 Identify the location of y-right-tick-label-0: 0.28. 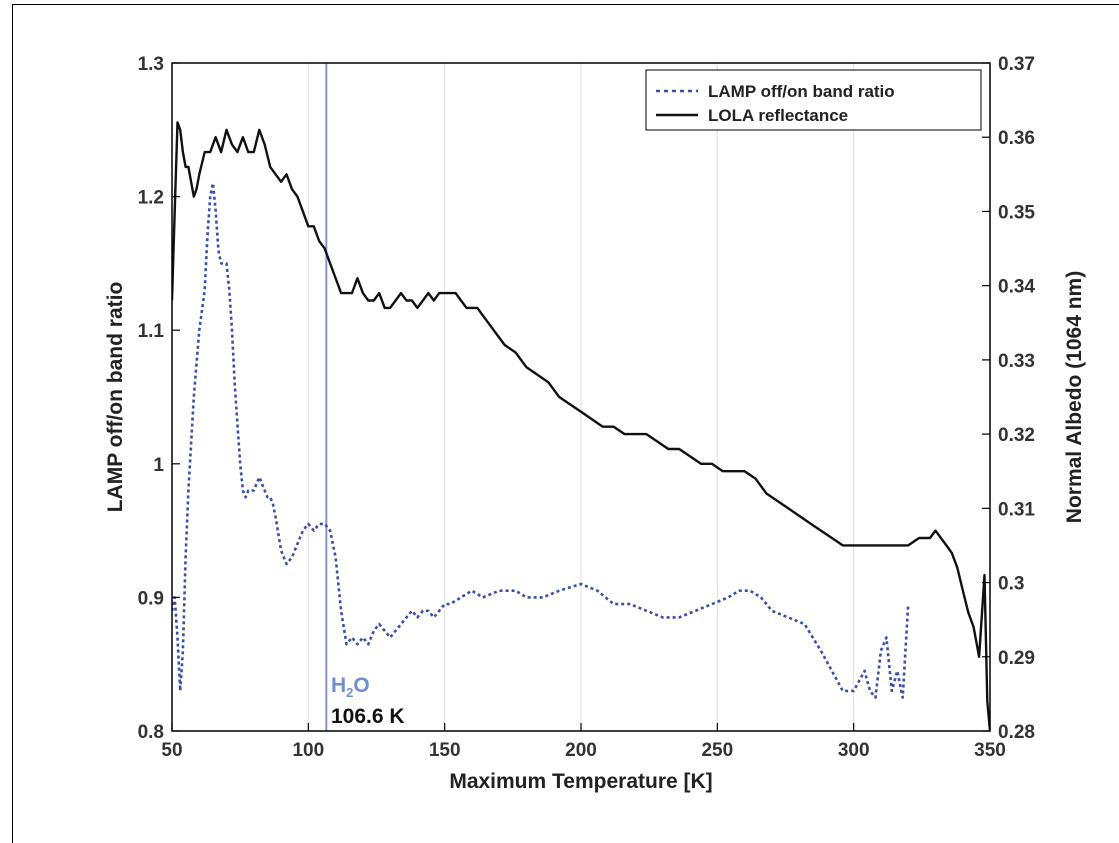
(1016, 732).